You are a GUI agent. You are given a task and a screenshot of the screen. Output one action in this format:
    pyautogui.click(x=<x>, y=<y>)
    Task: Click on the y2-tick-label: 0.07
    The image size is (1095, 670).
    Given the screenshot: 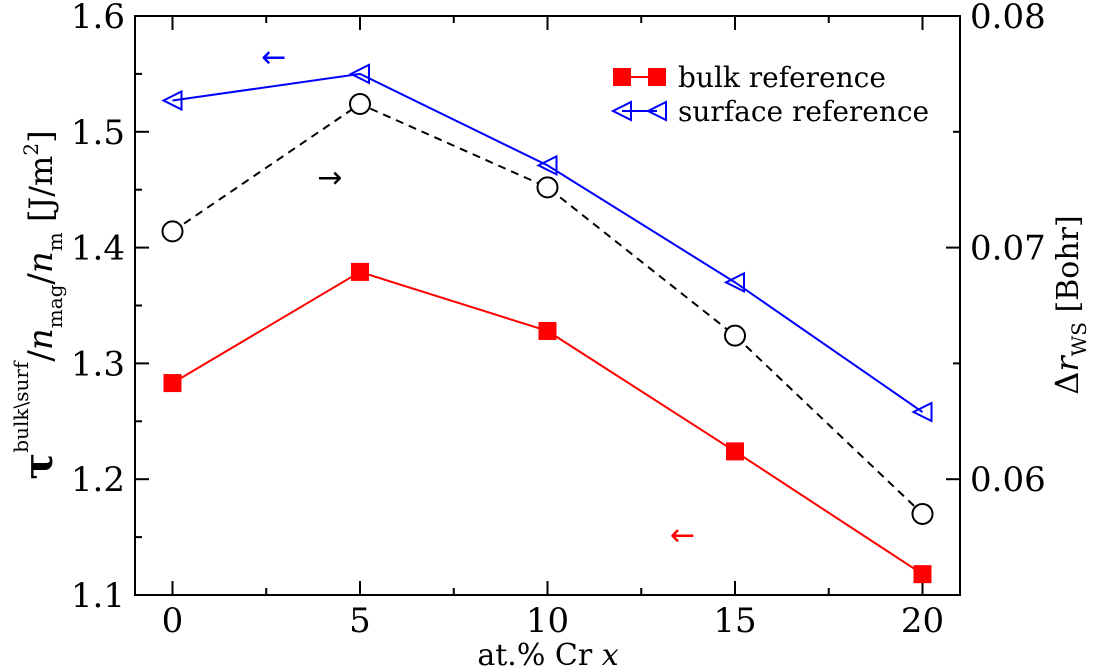 What is the action you would take?
    pyautogui.click(x=1008, y=249)
    